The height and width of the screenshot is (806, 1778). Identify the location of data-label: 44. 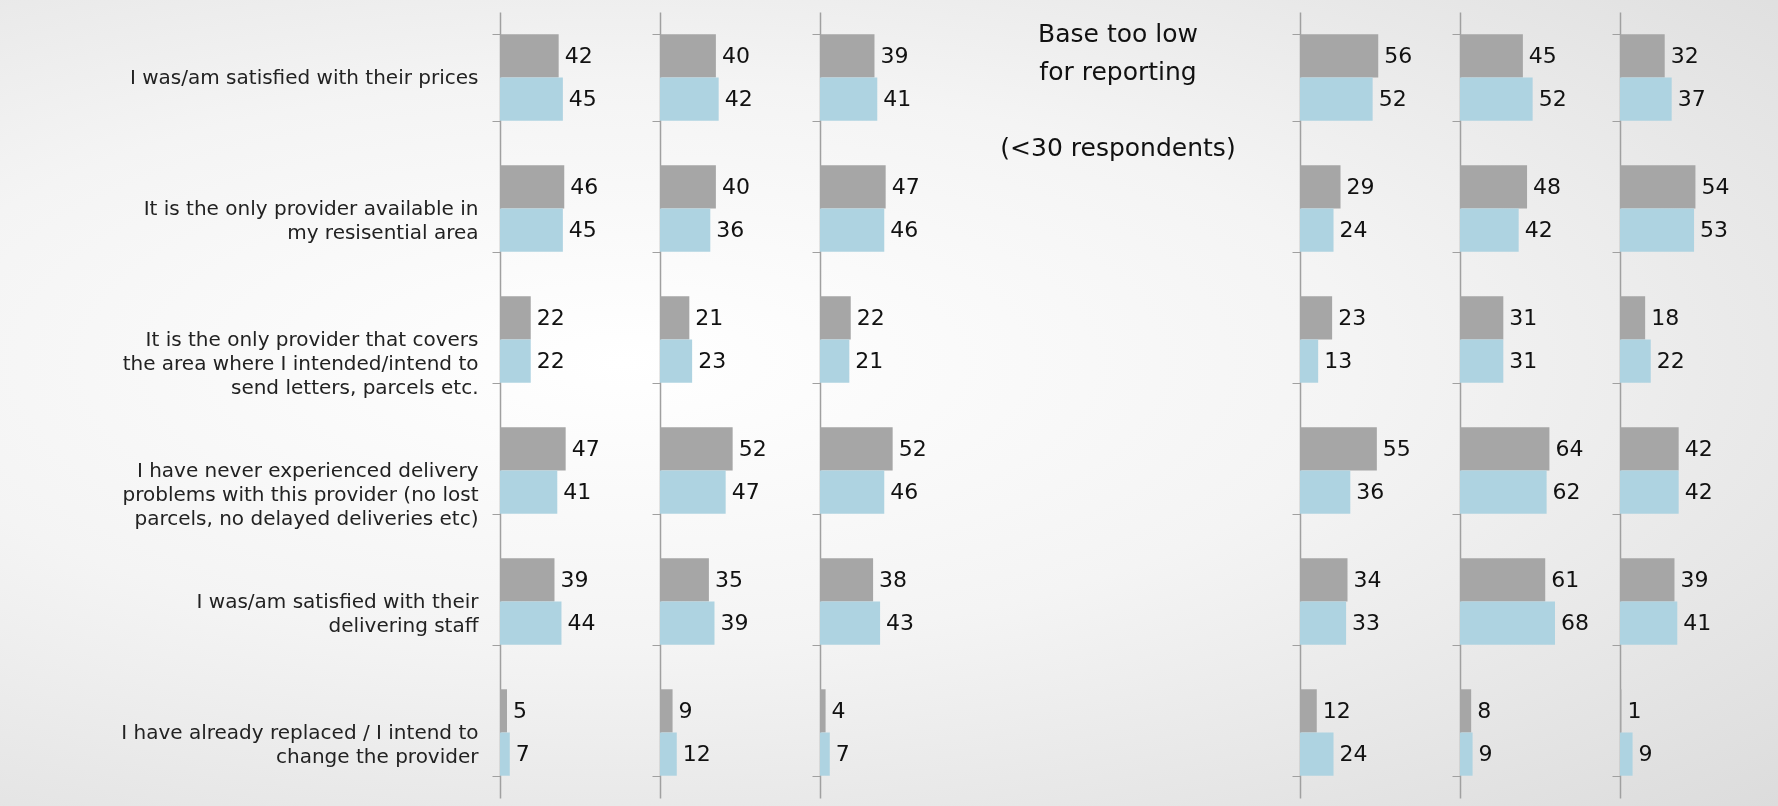
(581, 623).